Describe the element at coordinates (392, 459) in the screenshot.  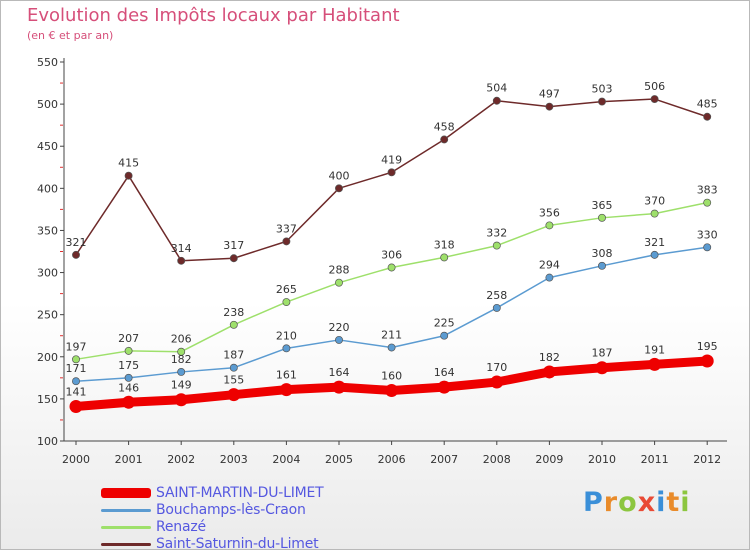
I see `x-tick-label: 2006` at that location.